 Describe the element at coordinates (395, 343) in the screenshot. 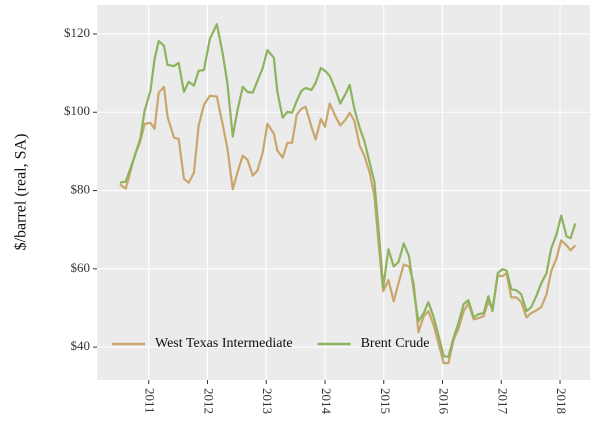

I see `legend-label: Brent Crude` at that location.